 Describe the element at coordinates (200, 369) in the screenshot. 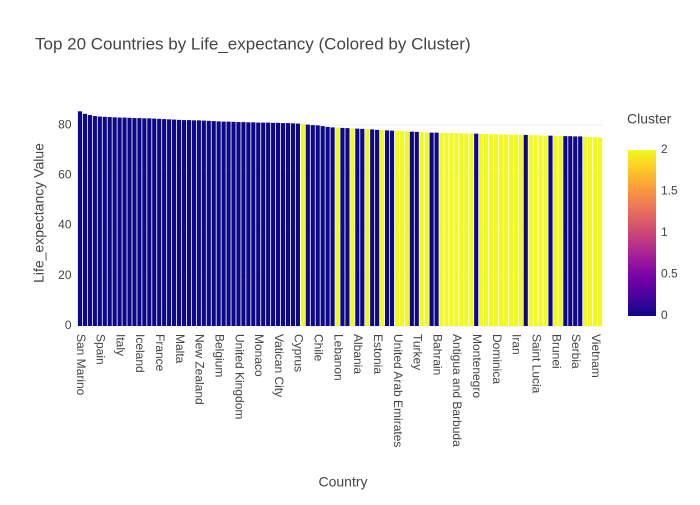

I see `x-tick-label: New Zealand` at that location.